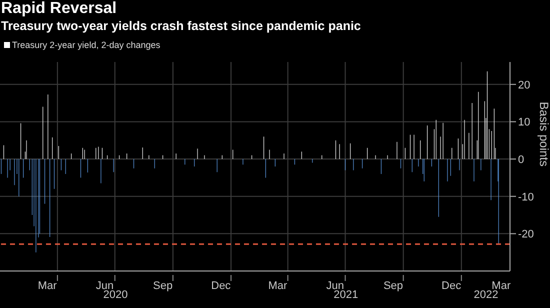 This screenshot has height=308, width=550. Describe the element at coordinates (346, 294) in the screenshot. I see `x2-tick-label: 2021` at that location.